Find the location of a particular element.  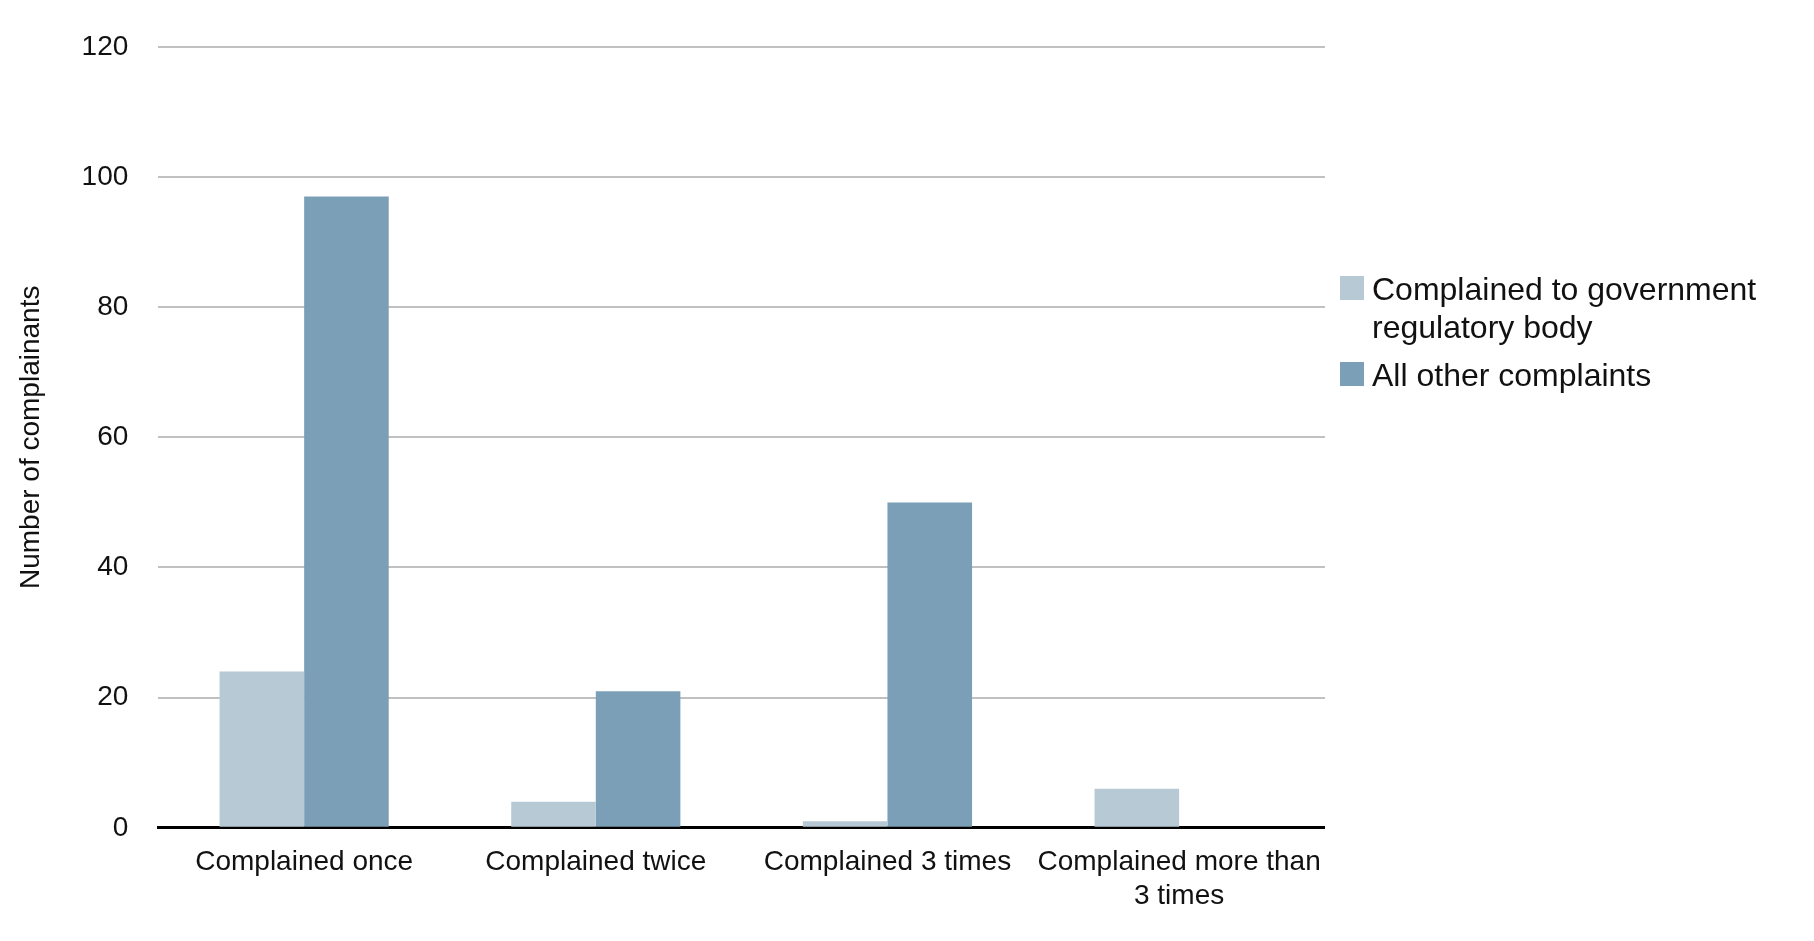

x-tick-label: Complained 3 times is located at coordinates (887, 861).